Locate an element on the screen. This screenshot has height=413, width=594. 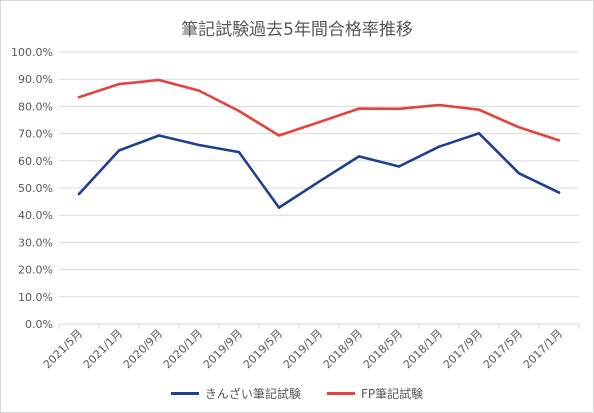
x-tick-label: 2019/1月 is located at coordinates (303, 349).